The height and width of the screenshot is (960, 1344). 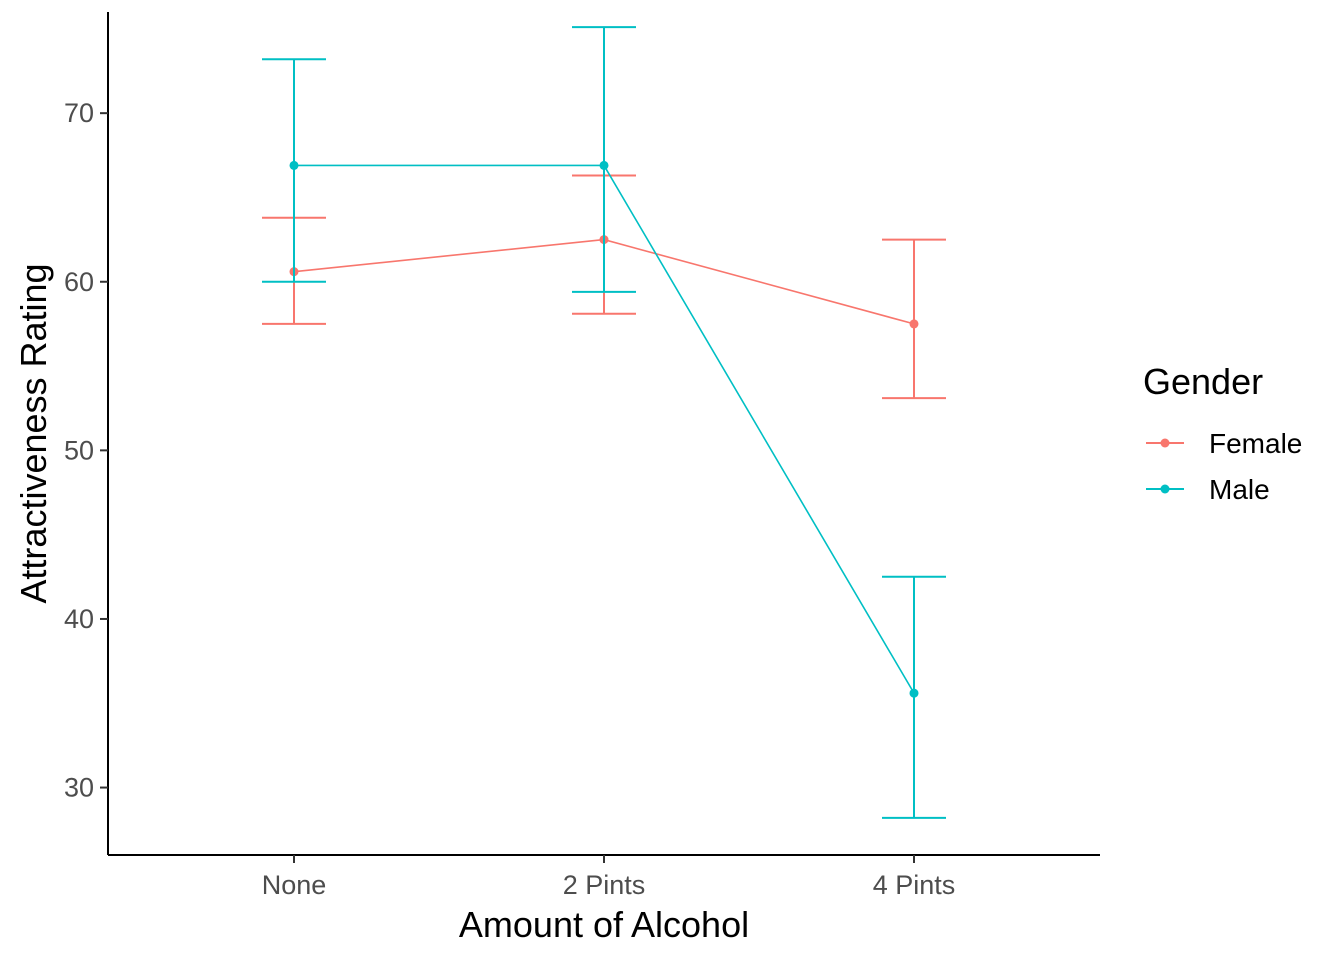 What do you see at coordinates (1203, 381) in the screenshot?
I see `legend-title: Gender` at bounding box center [1203, 381].